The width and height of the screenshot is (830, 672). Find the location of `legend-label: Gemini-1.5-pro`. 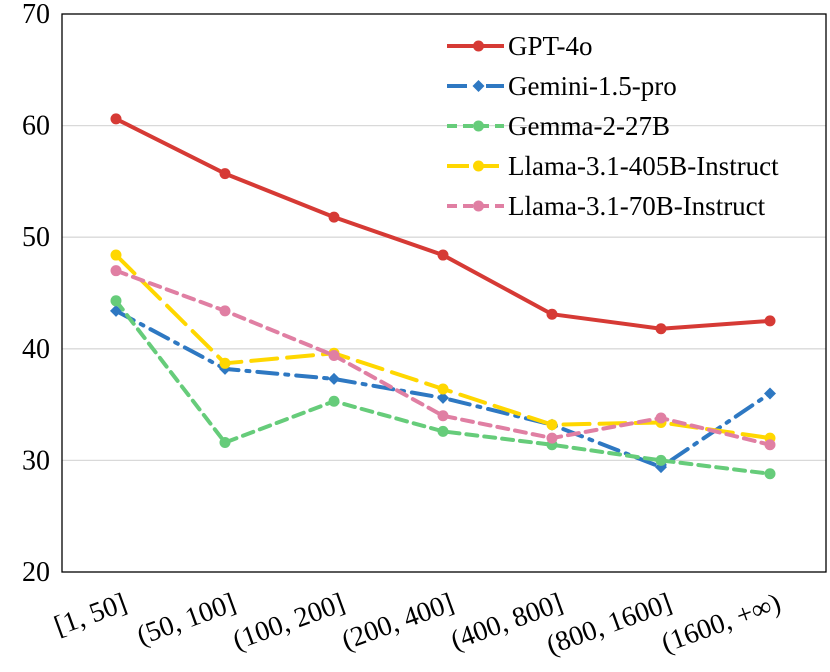

legend-label: Gemini-1.5-pro is located at coordinates (592, 86).